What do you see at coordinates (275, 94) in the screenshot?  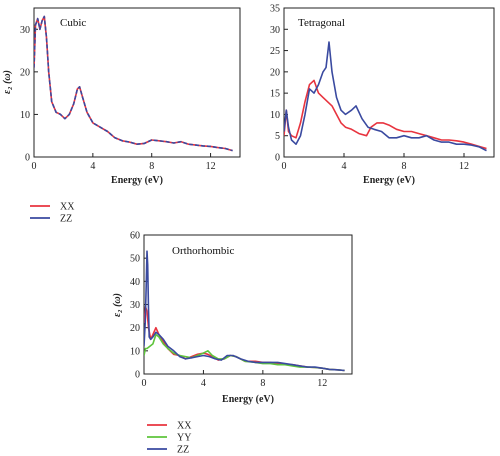 I see `y-tick-label: 15` at bounding box center [275, 94].